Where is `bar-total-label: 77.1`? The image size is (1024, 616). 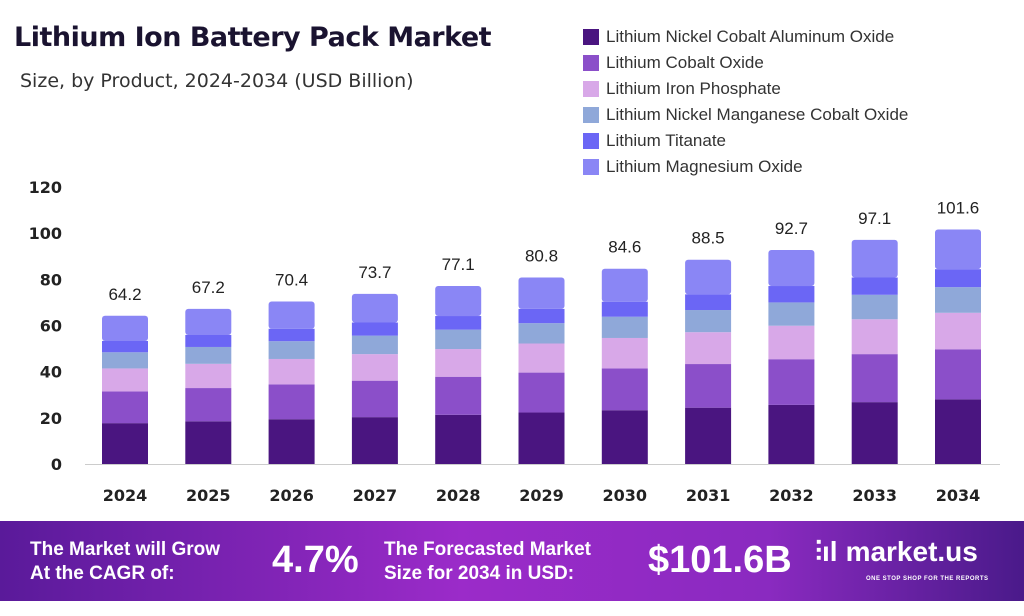 bar-total-label: 77.1 is located at coordinates (458, 264).